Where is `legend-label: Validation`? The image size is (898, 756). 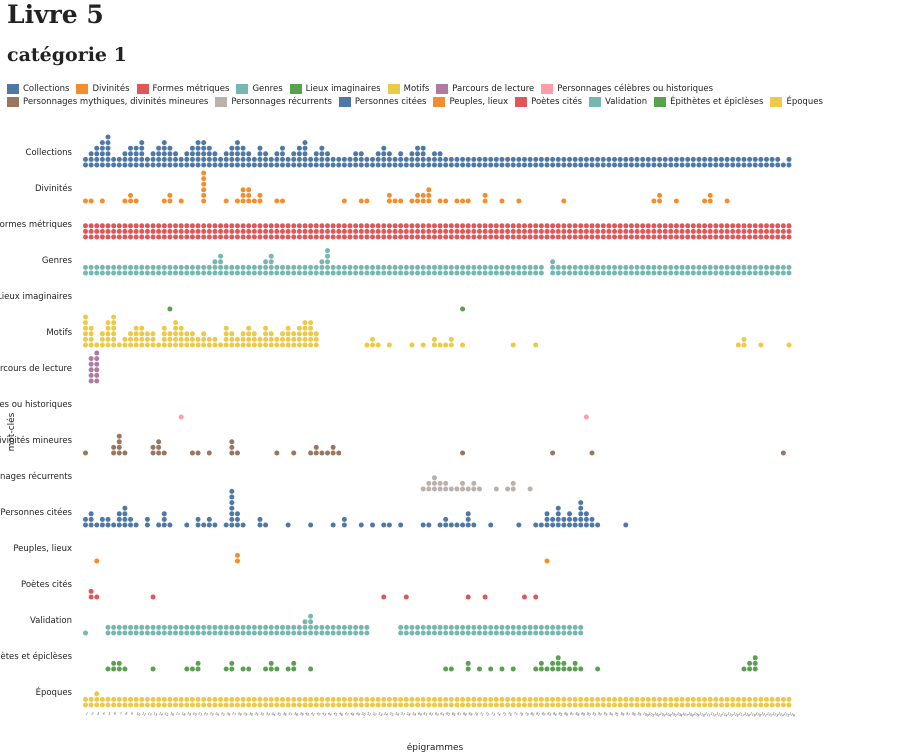 legend-label: Validation is located at coordinates (626, 102).